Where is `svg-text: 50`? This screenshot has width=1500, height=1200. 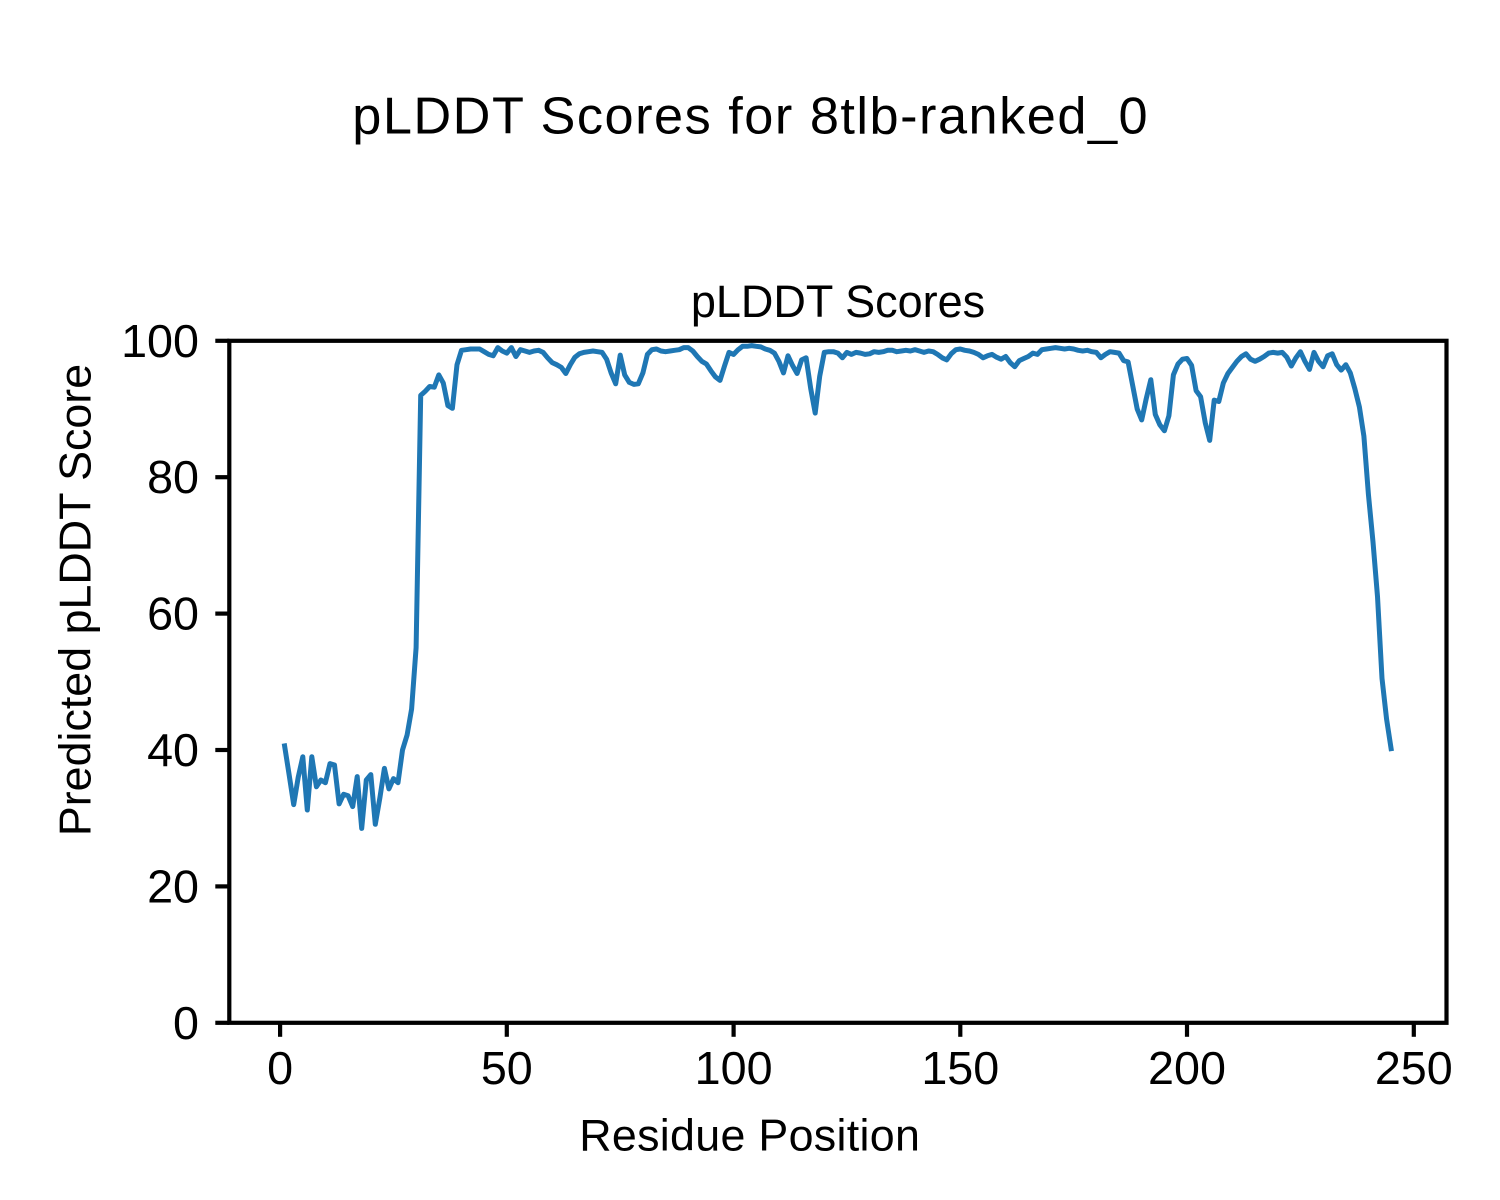
svg-text: 50 is located at coordinates (507, 1068).